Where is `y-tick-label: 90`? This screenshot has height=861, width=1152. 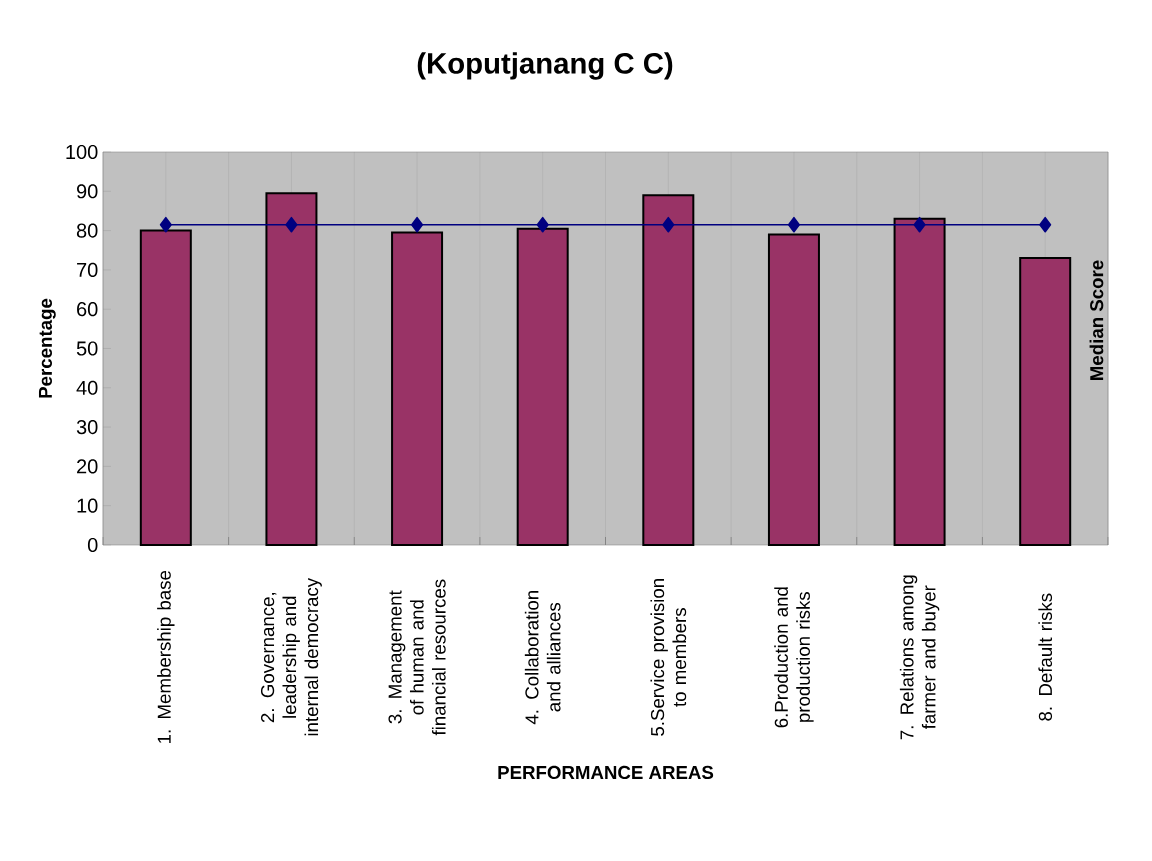 y-tick-label: 90 is located at coordinates (87, 191).